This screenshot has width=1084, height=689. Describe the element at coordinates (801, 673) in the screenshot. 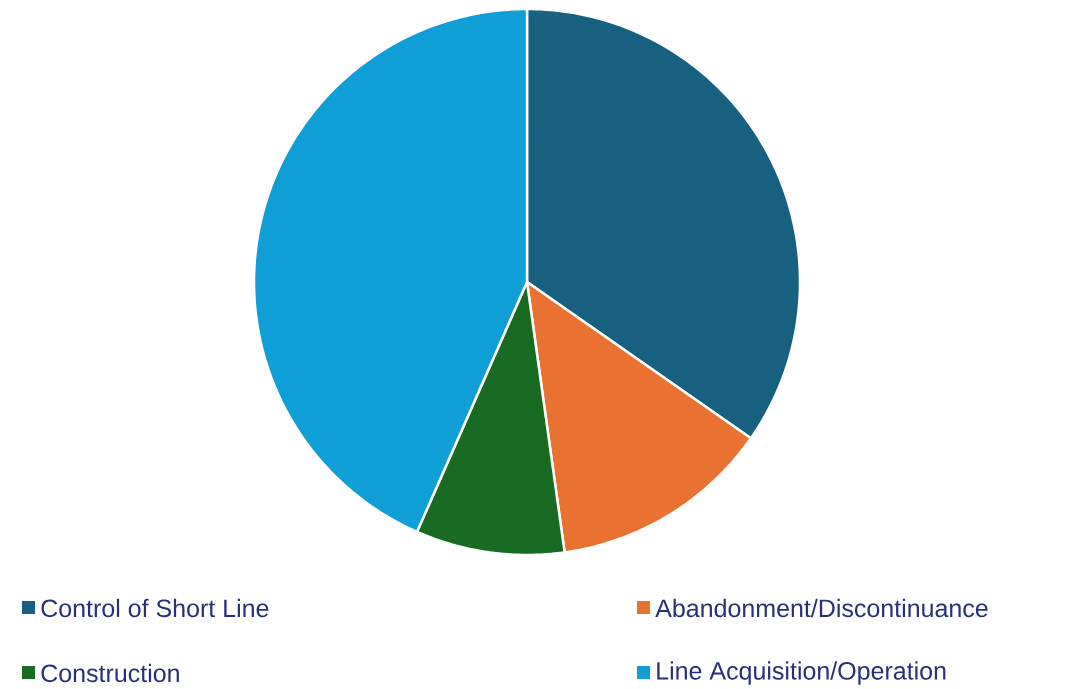

I see `legend-label: Line Acquisition/Operation` at that location.